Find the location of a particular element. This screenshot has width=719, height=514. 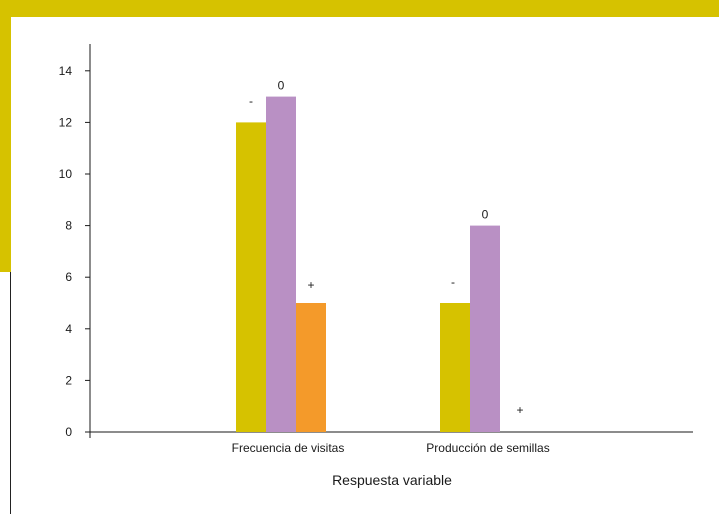

y-tick-label: 4 is located at coordinates (68, 329).